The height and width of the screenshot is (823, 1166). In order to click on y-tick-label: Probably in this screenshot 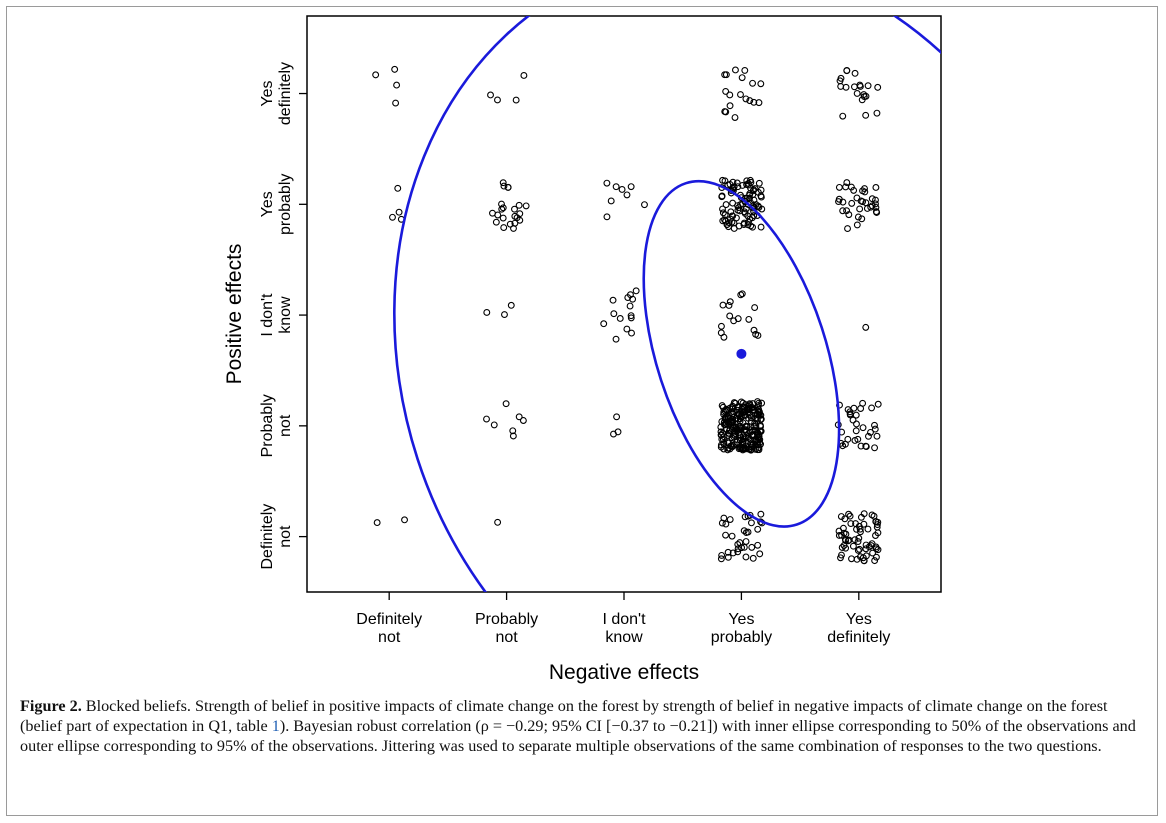, I will do `click(267, 425)`.